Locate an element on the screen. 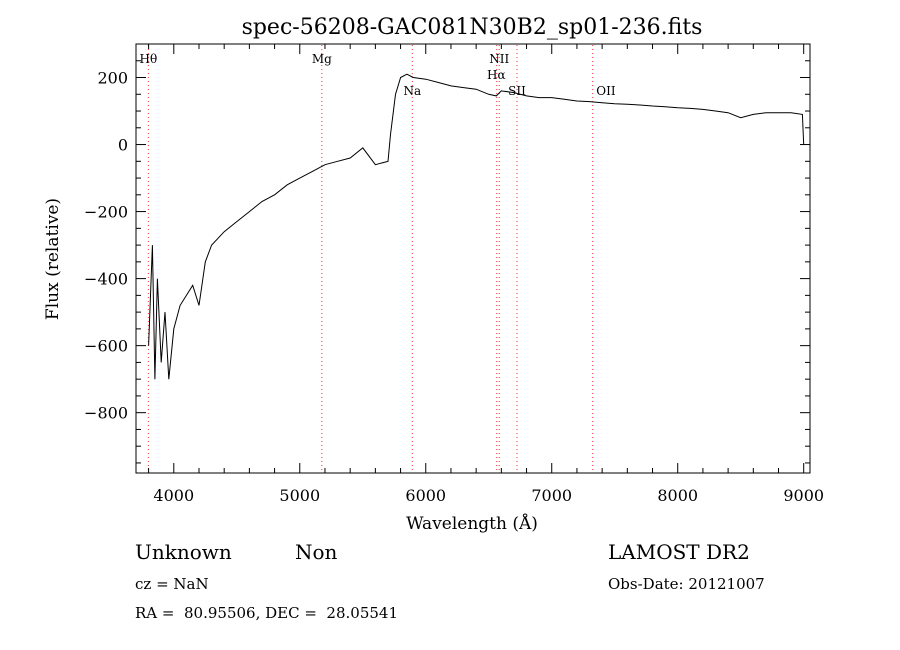  x-tick-label: 9000 is located at coordinates (803, 495).